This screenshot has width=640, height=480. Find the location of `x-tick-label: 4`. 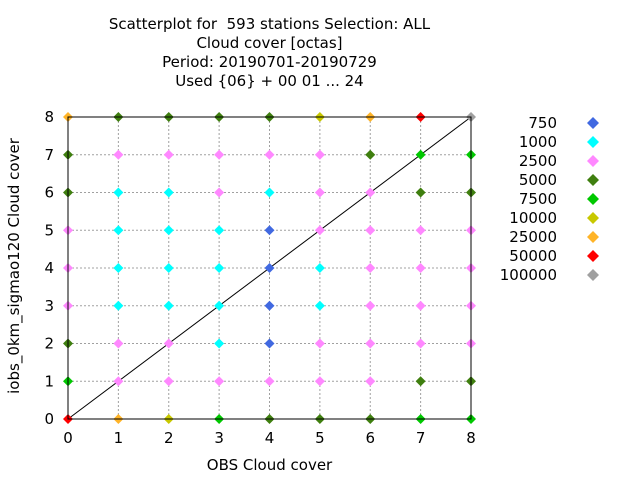

x-tick-label: 4 is located at coordinates (270, 438).